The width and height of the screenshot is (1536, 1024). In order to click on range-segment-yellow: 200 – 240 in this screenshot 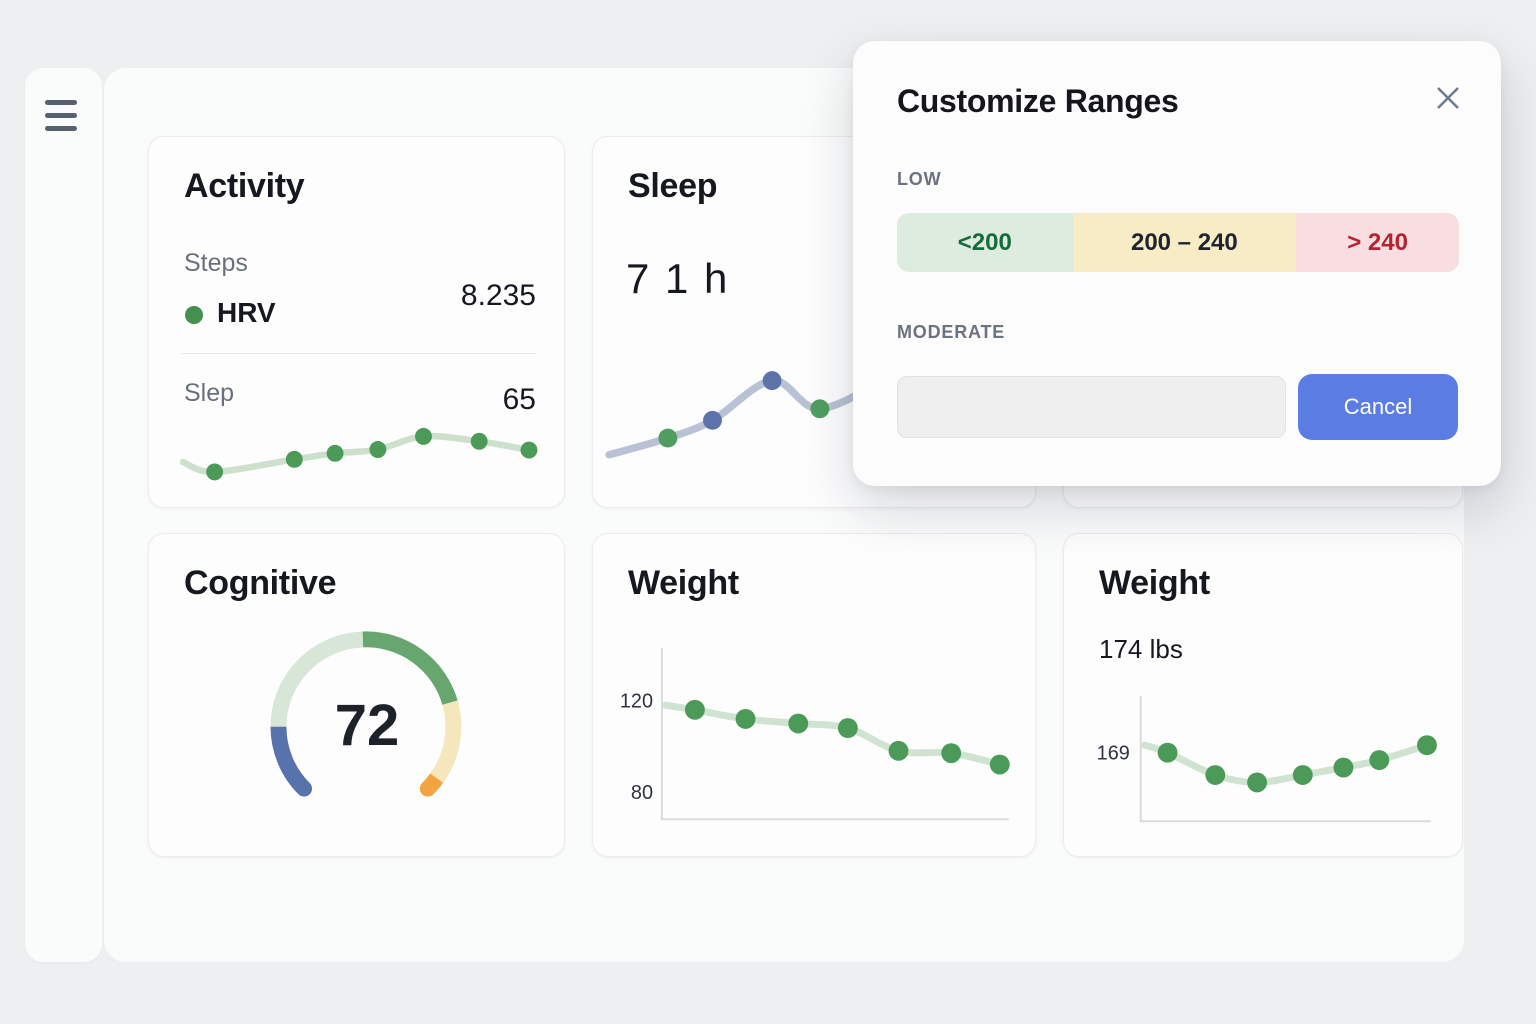, I will do `click(1184, 242)`.